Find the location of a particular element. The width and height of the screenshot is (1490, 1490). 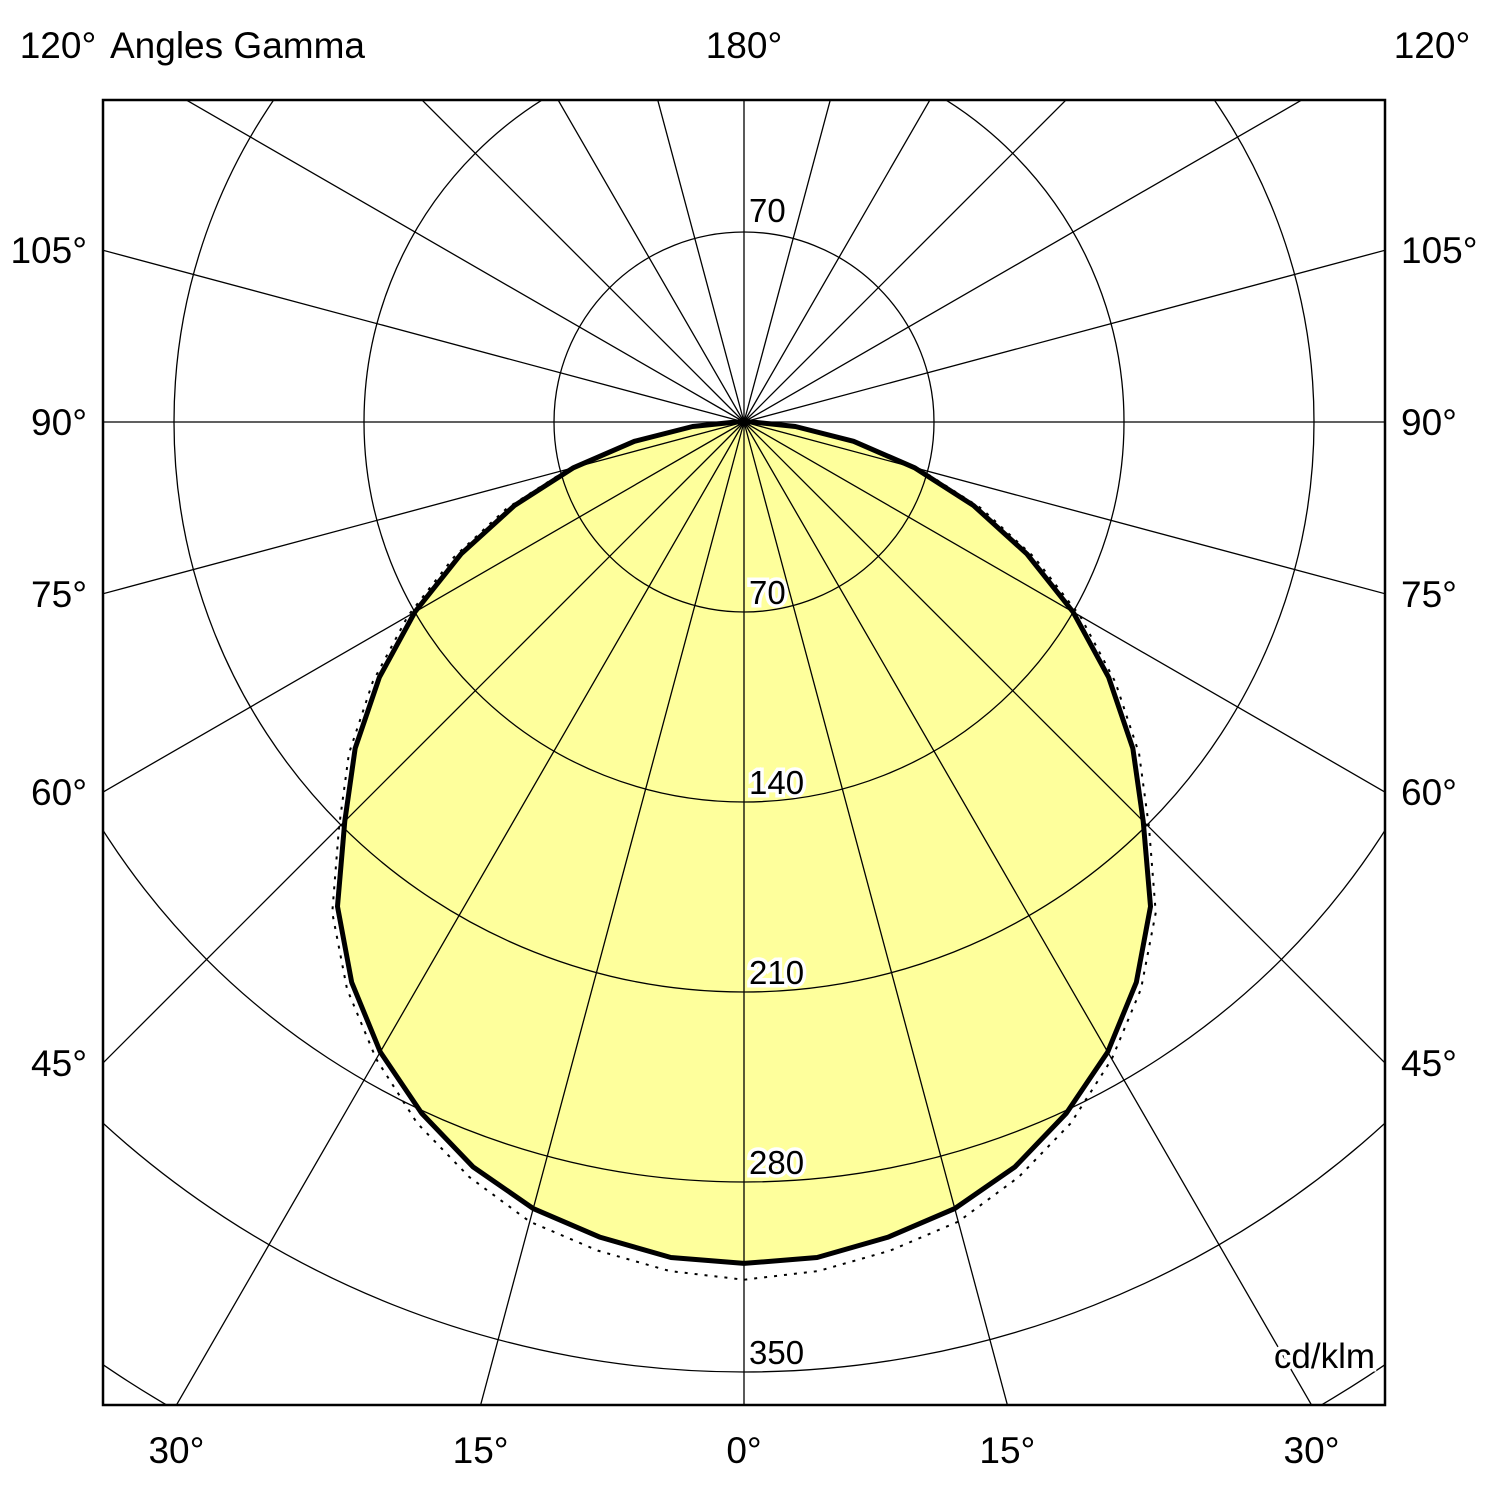

unit-label: cd/klm is located at coordinates (1324, 1356).